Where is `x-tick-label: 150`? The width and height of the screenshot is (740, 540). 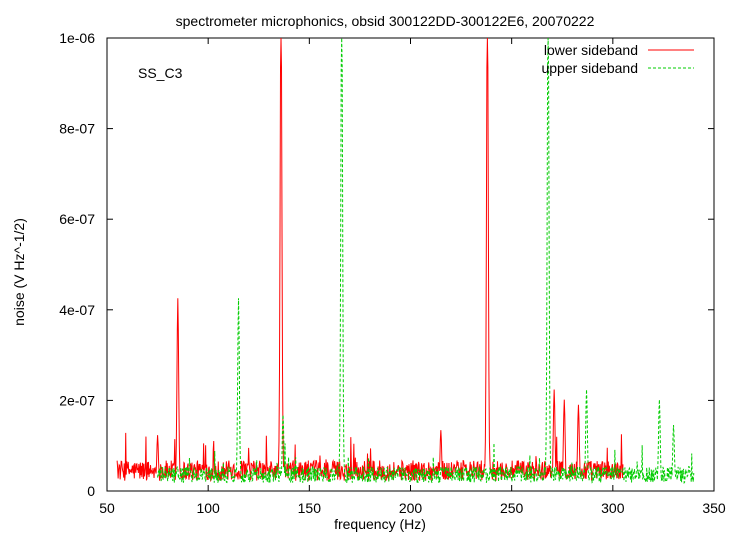
x-tick-label: 150 is located at coordinates (310, 508).